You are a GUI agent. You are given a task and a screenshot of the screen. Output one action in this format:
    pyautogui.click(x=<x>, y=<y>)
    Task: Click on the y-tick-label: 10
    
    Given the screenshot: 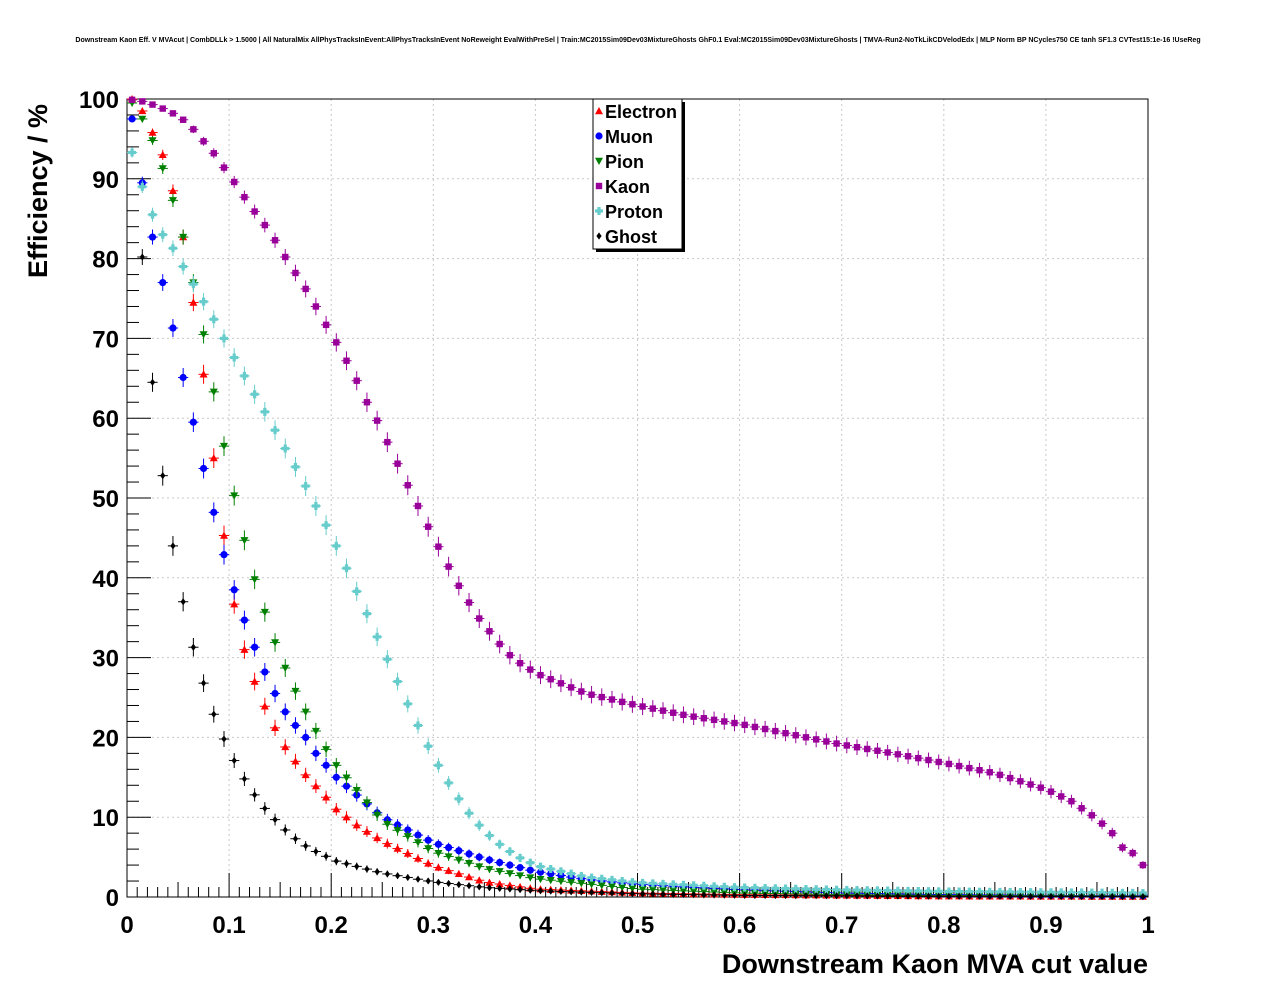 What is the action you would take?
    pyautogui.click(x=105, y=818)
    